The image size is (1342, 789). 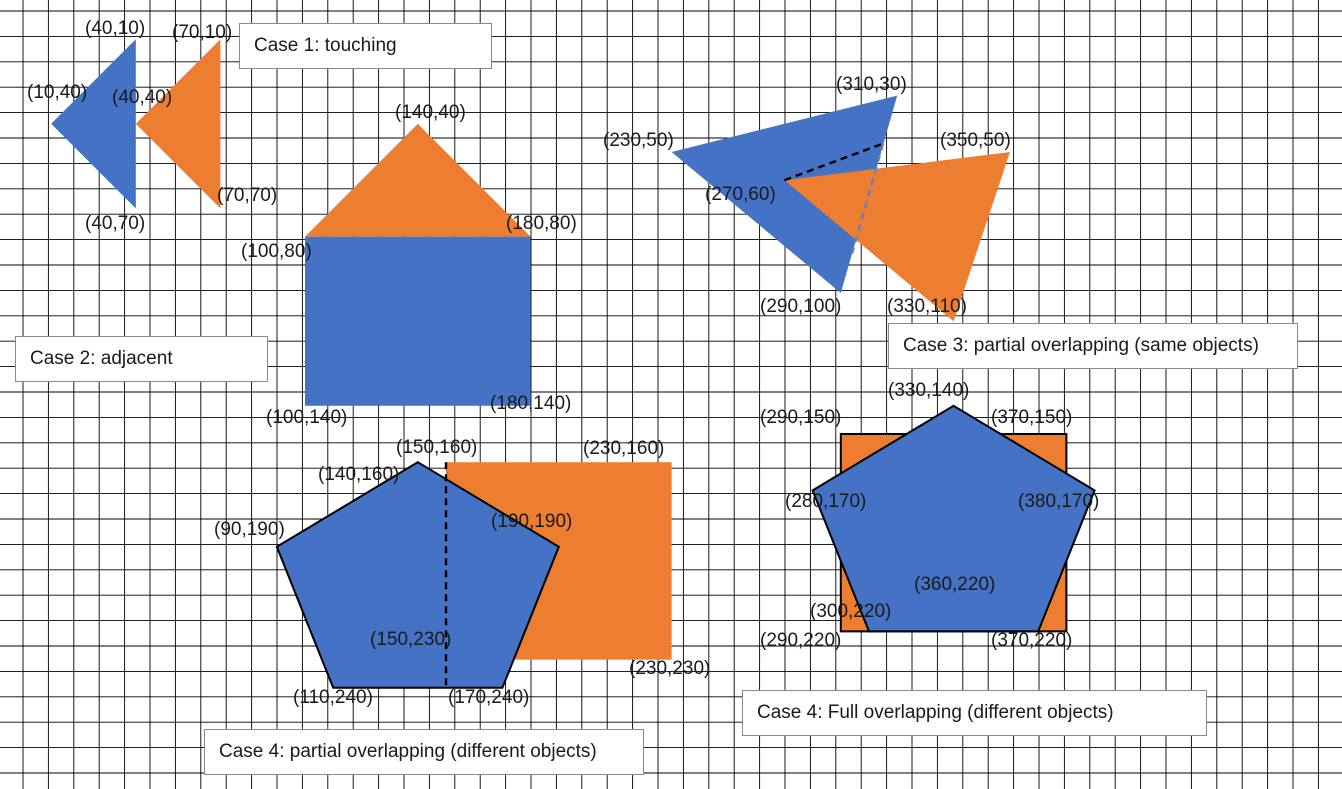 What do you see at coordinates (1031, 417) in the screenshot?
I see `coordinate-label: (370,150)` at bounding box center [1031, 417].